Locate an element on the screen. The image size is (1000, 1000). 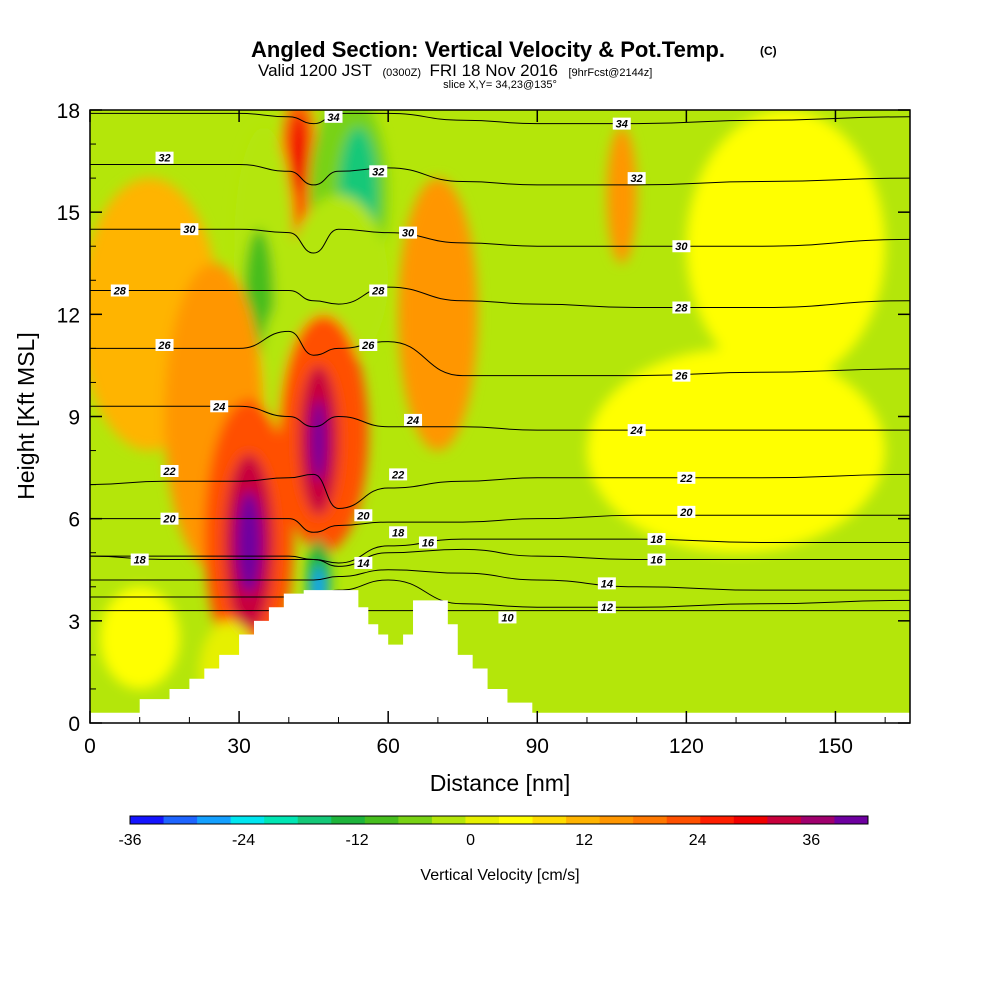
isentrope-label-12: 12 is located at coordinates (606, 607).